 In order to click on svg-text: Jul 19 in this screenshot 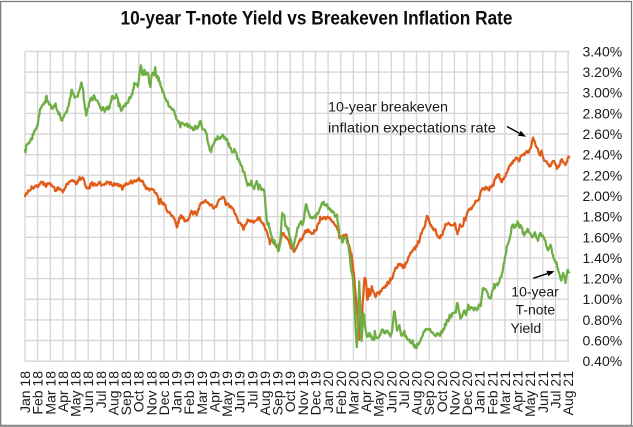, I will do `click(252, 390)`.